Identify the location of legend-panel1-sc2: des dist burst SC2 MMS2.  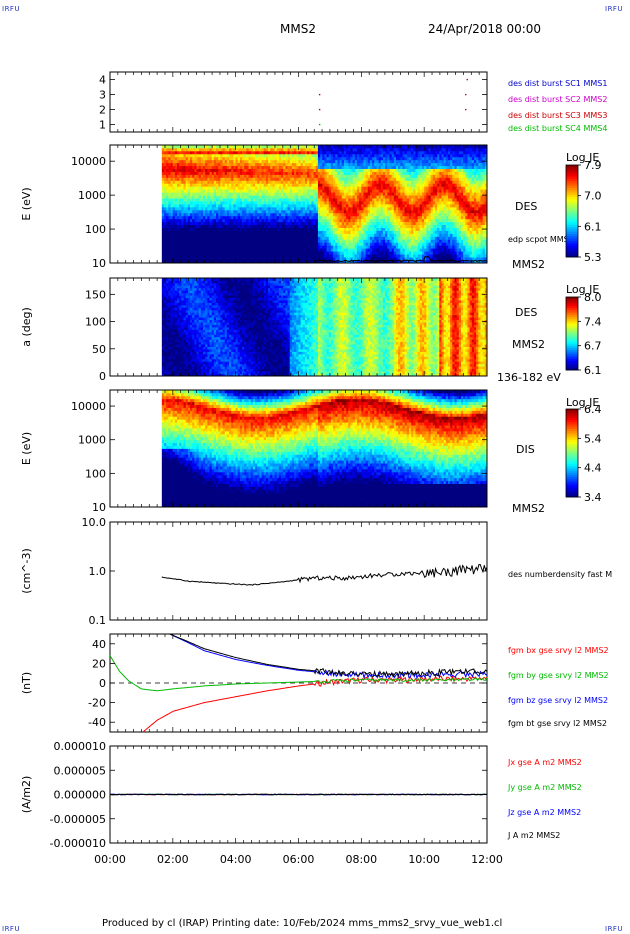
(558, 99).